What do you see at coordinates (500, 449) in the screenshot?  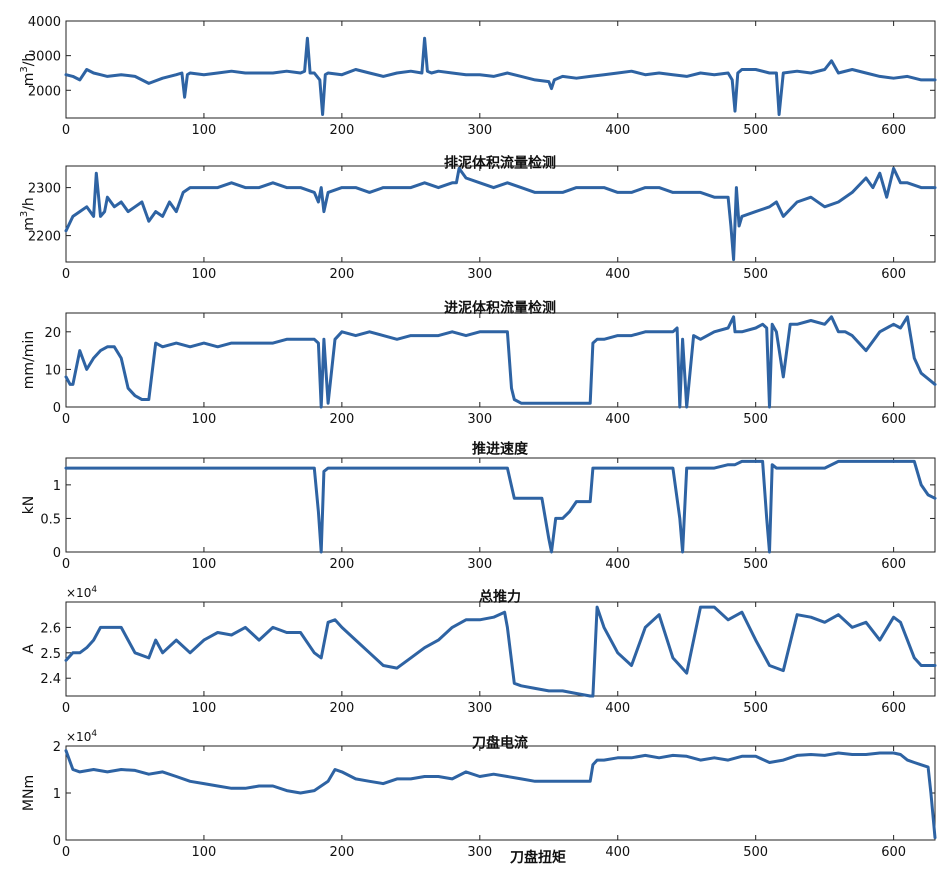 I see `subplot-title: 推进速度` at bounding box center [500, 449].